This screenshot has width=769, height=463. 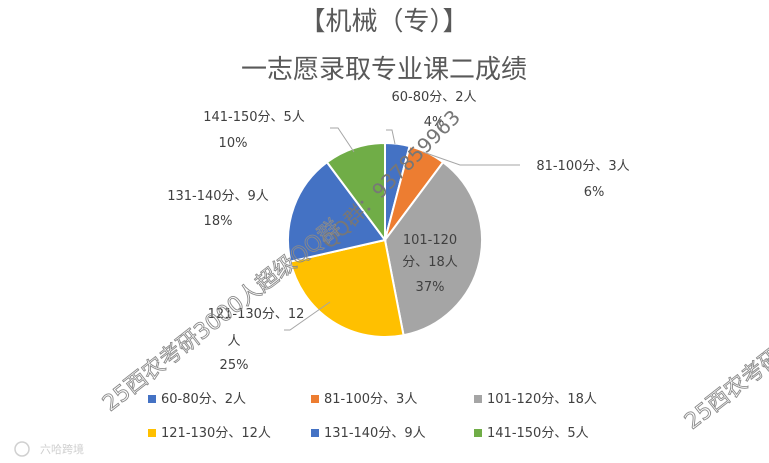 I want to click on label-141-150-pct: 10%, so click(x=233, y=143).